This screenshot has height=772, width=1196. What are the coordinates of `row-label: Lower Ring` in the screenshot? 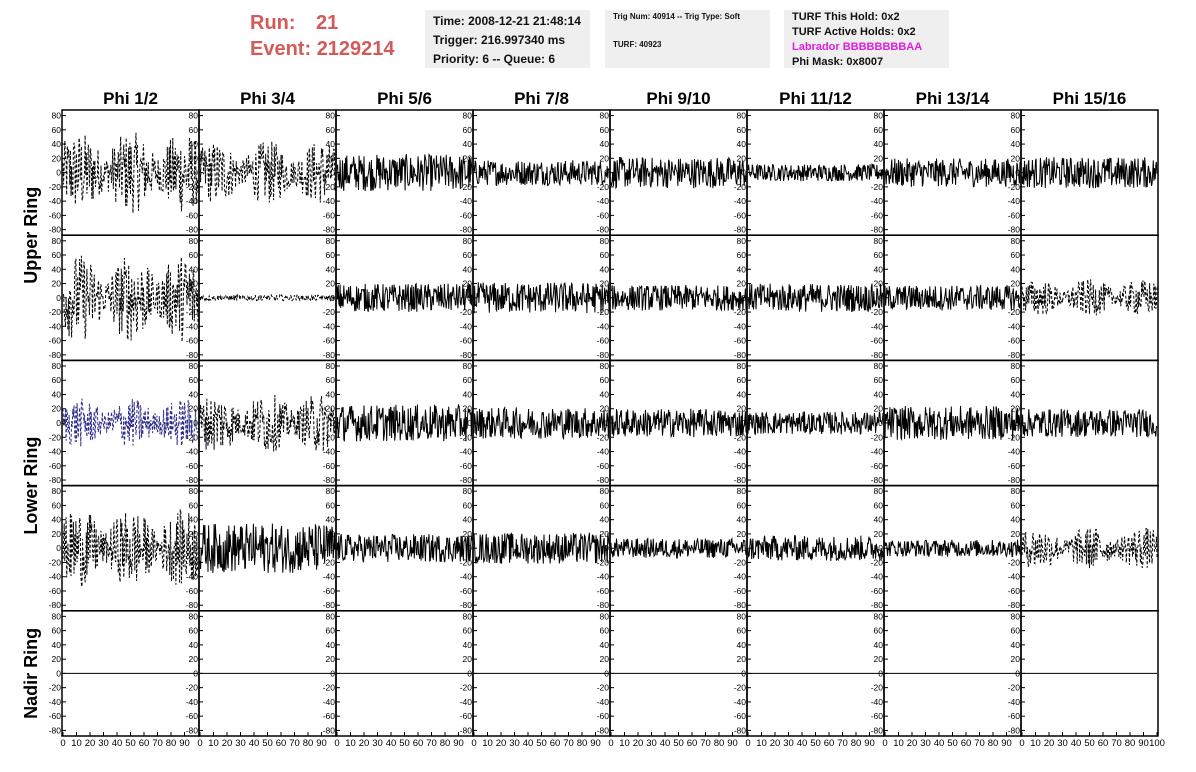 It's located at (31, 486).